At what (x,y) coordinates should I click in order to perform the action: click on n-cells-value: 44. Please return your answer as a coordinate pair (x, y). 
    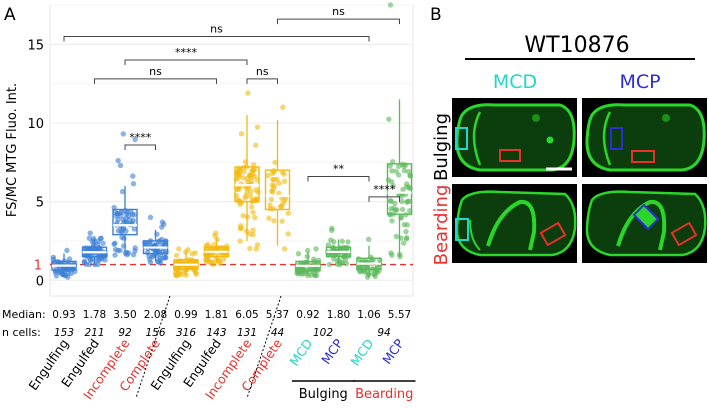
    Looking at the image, I should click on (277, 333).